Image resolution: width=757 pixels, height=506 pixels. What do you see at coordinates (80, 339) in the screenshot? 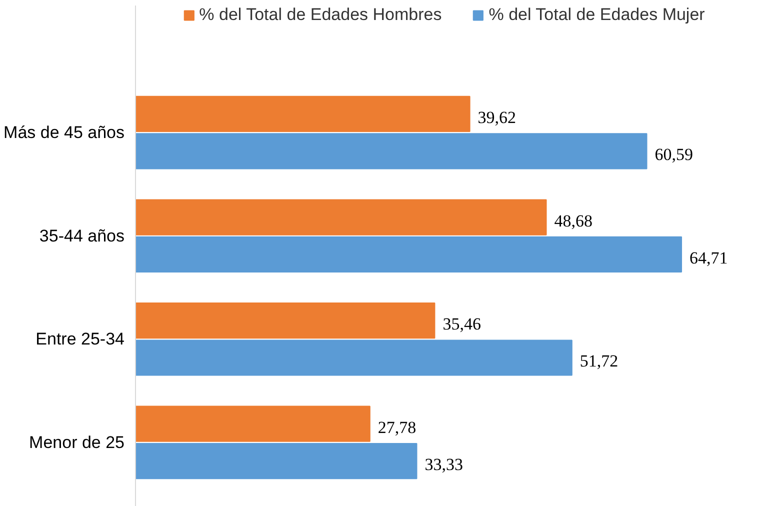
I see `y-tick-label: Entre 25-34` at bounding box center [80, 339].